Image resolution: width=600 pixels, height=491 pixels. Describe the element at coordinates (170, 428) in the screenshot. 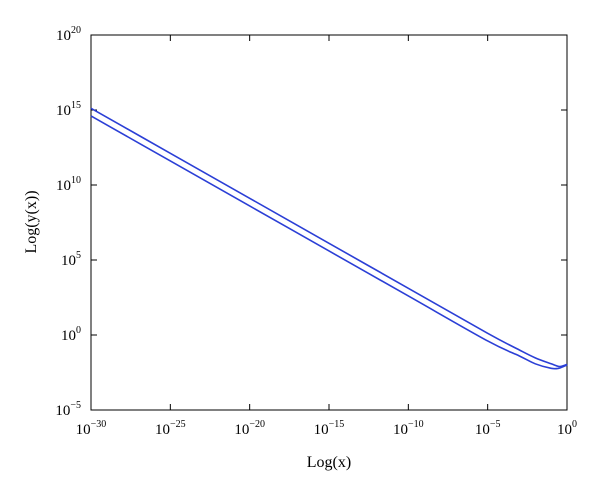

I see `x-tick-label: 10⁻²⁵` at that location.